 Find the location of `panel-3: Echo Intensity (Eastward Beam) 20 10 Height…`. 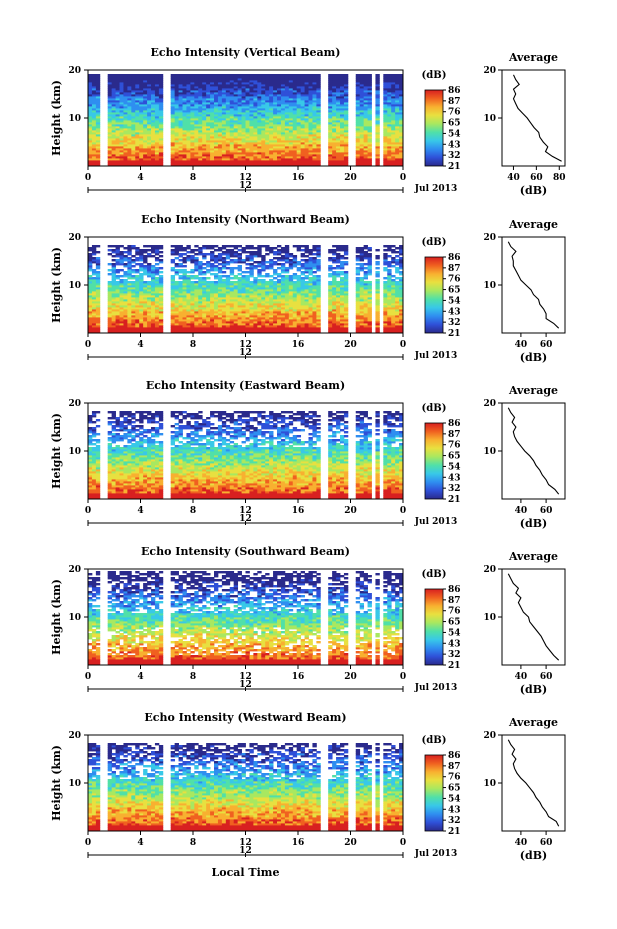

panel-3: Echo Intensity (Eastward Beam) 20 10 Height… is located at coordinates (308, 454).